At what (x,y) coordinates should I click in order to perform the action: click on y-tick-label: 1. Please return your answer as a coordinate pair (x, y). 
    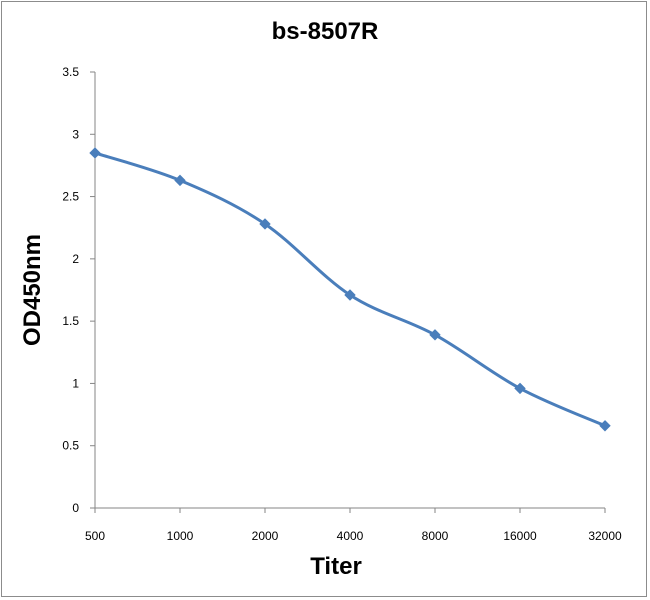
    Looking at the image, I should click on (75, 383).